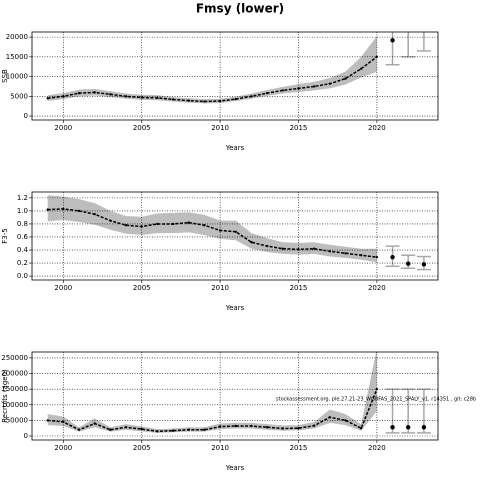  Describe the element at coordinates (14, 389) in the screenshot. I see `y-tick-label: 150000` at that location.